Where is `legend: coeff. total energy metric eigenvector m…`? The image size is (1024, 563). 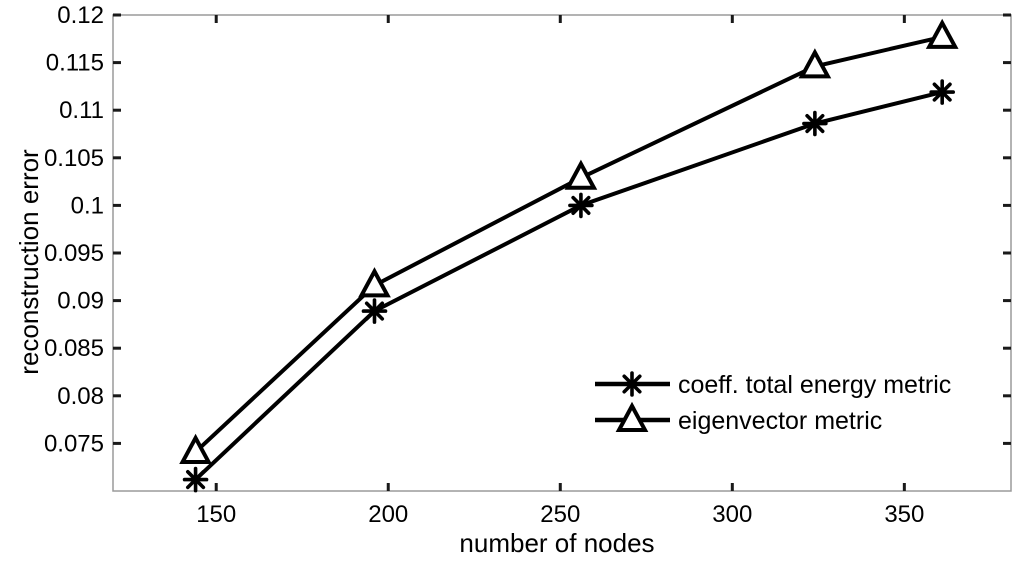 legend: coeff. total energy metric eigenvector m… is located at coordinates (773, 403).